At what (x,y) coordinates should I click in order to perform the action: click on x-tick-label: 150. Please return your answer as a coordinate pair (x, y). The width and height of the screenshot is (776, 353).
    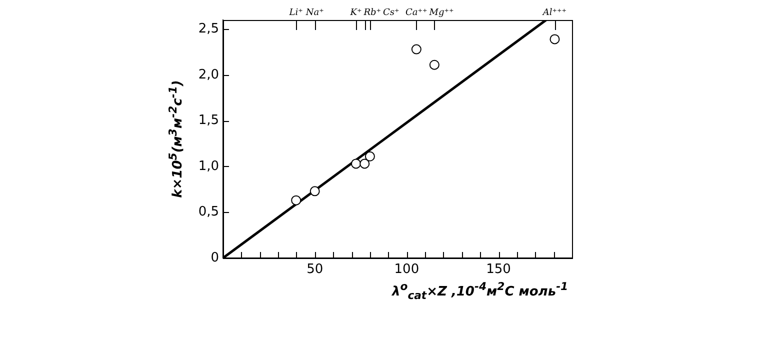
    Looking at the image, I should click on (498, 270).